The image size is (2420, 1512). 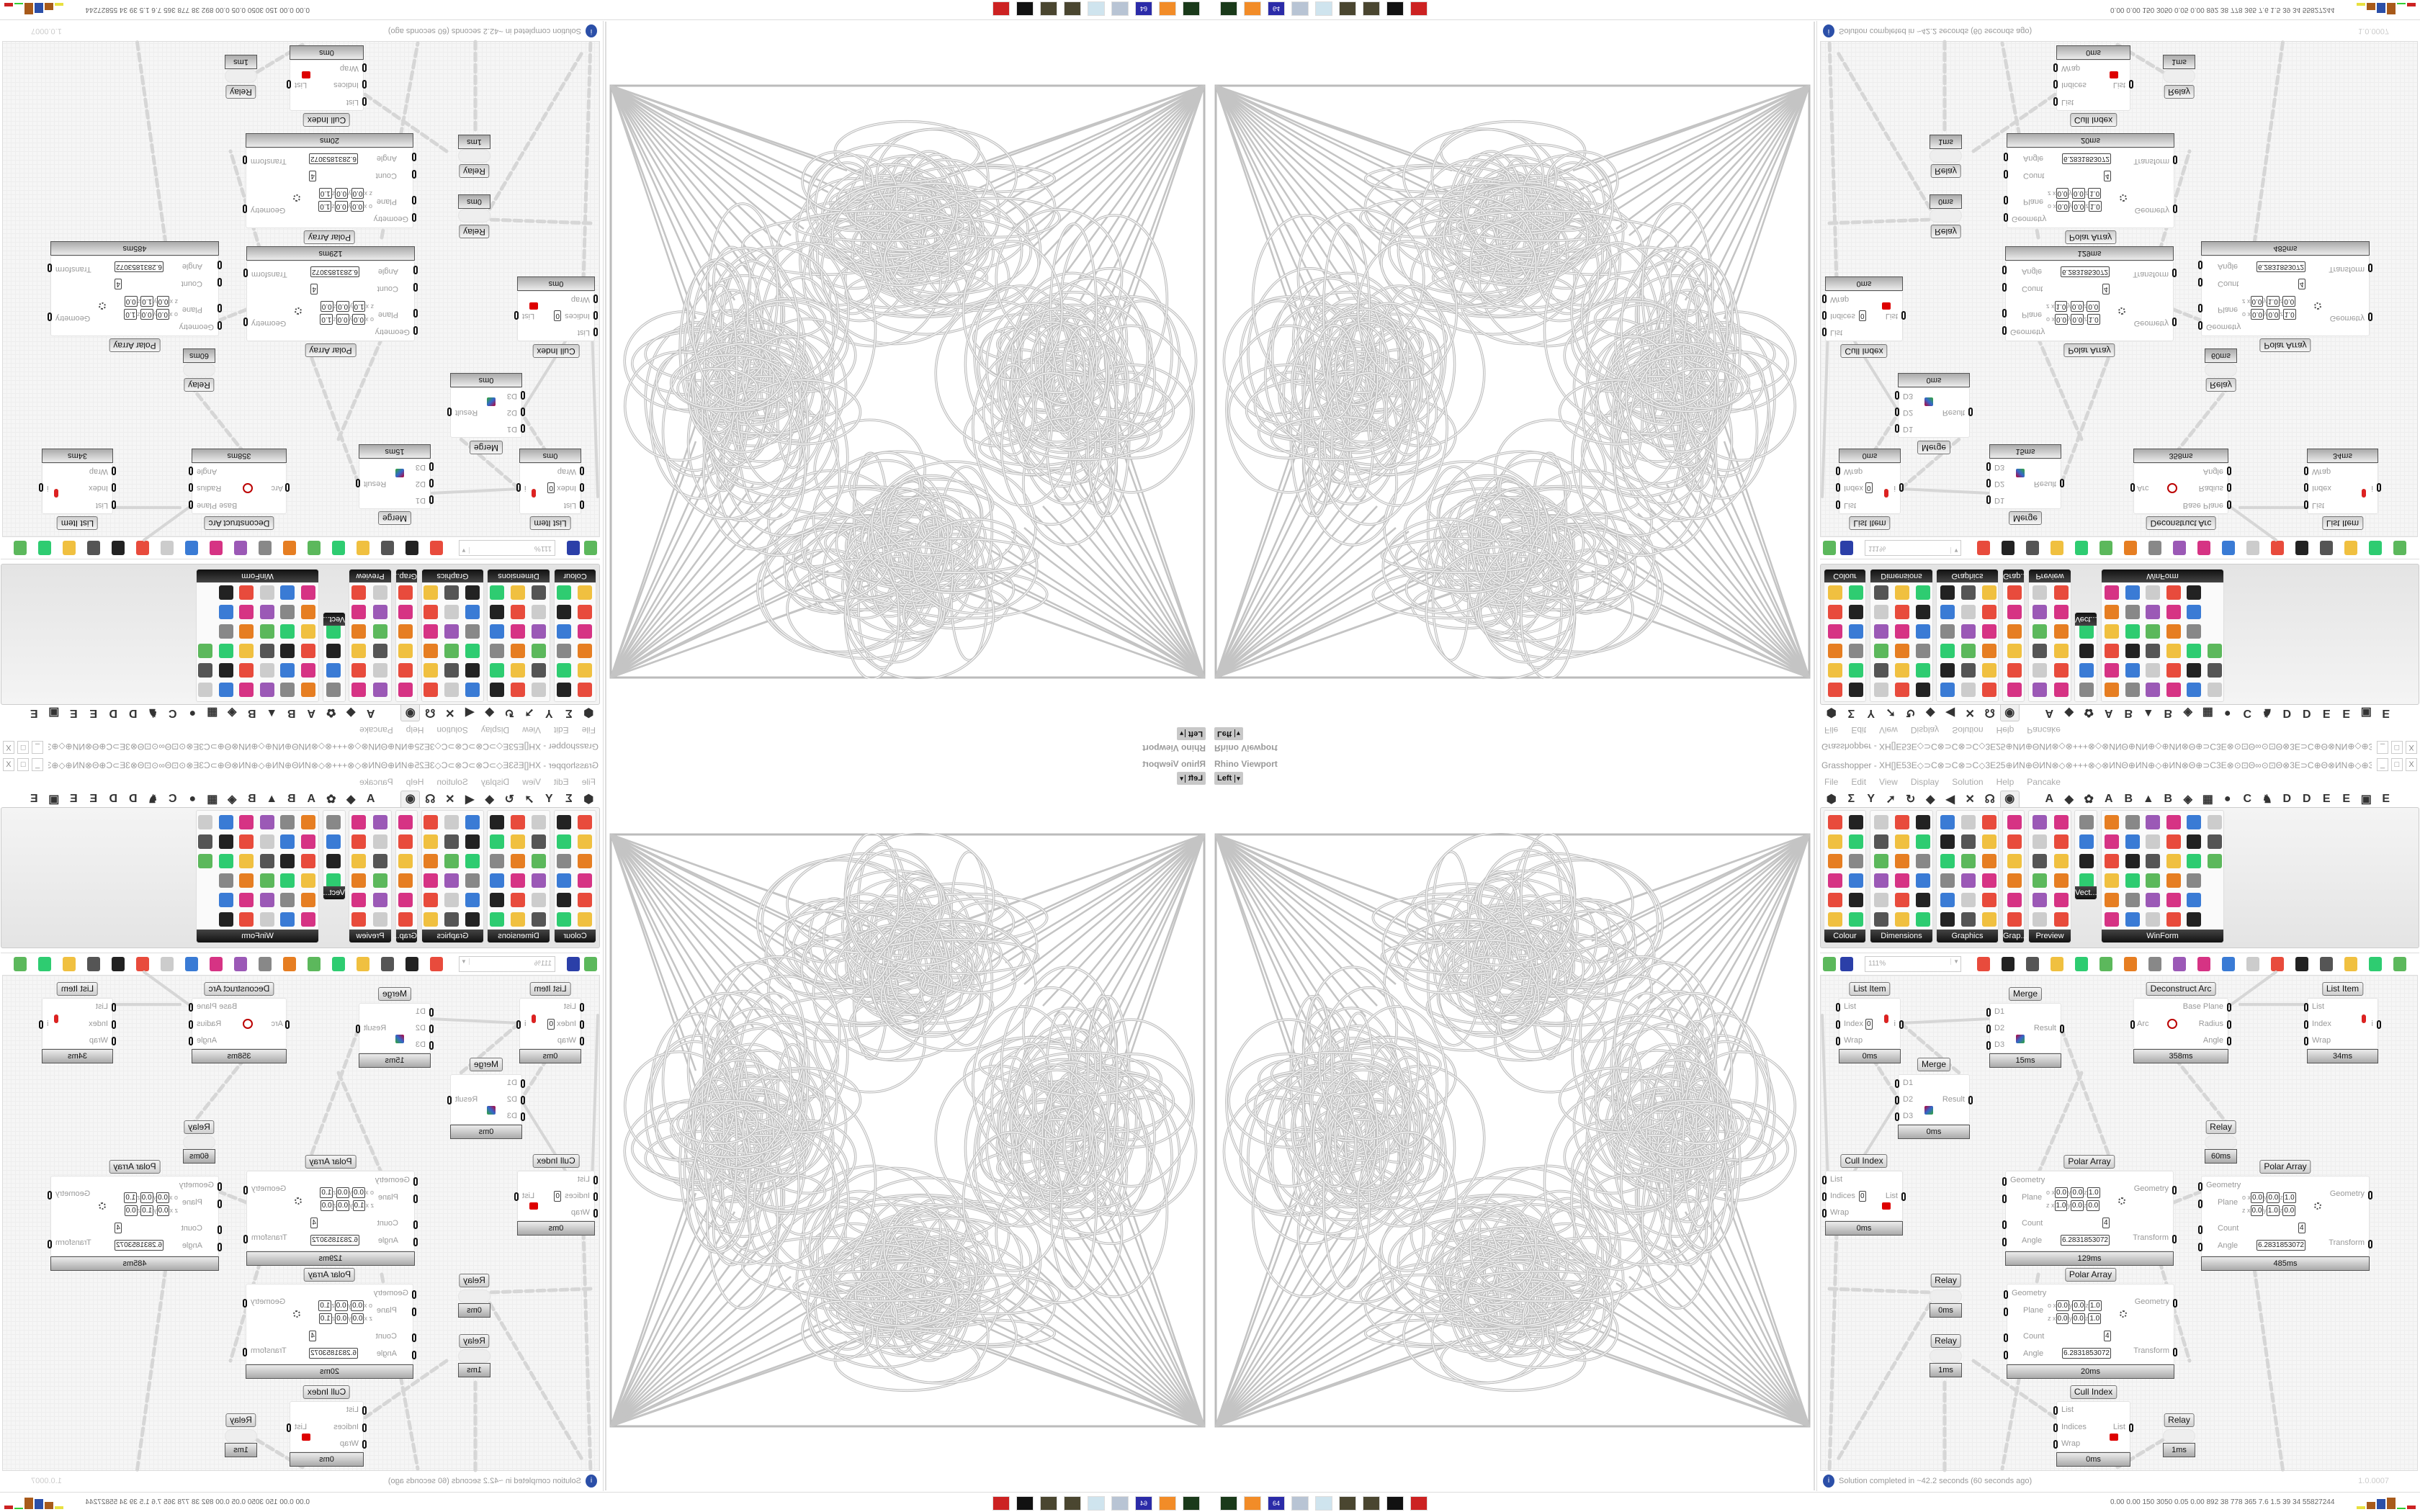 I want to click on menu-view: View, so click(x=531, y=730).